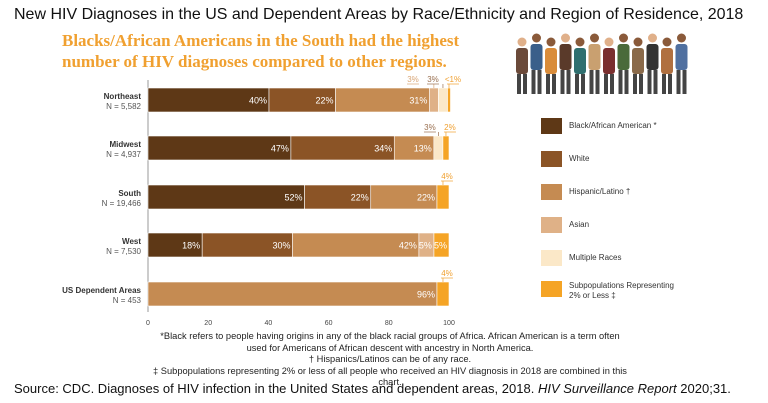  Describe the element at coordinates (453, 79) in the screenshot. I see `data-label: <1%` at that location.